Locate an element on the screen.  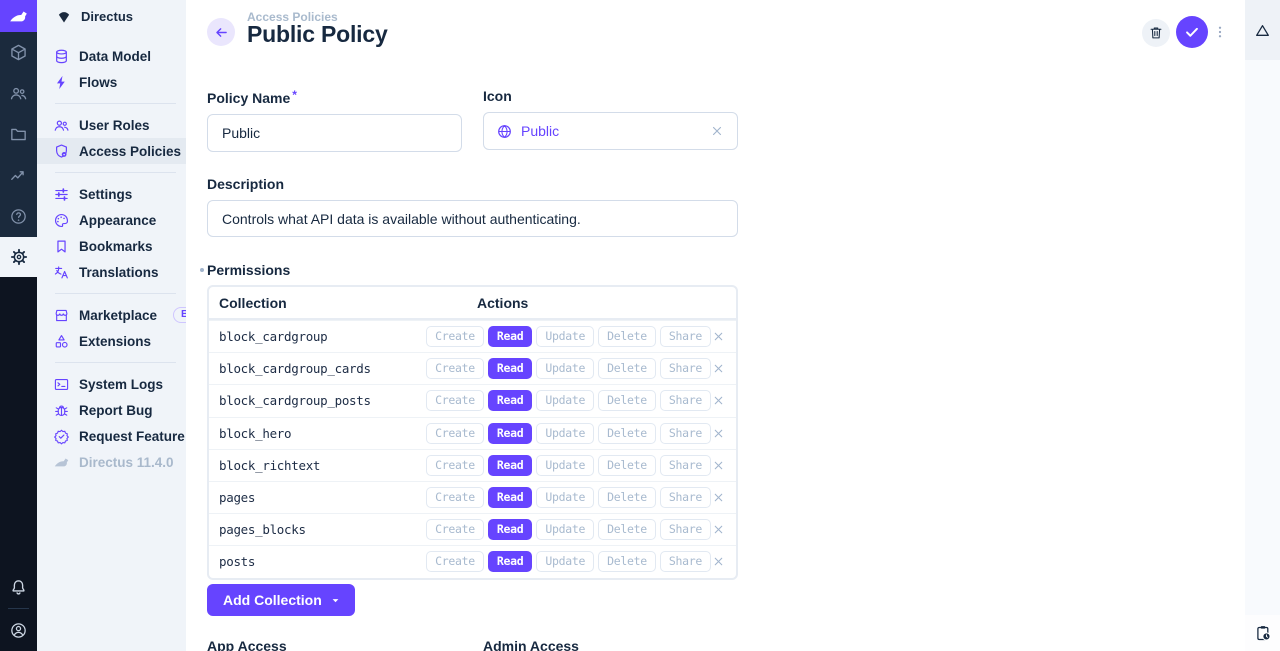
policy-name-group: Policy Name * is located at coordinates (334, 120).